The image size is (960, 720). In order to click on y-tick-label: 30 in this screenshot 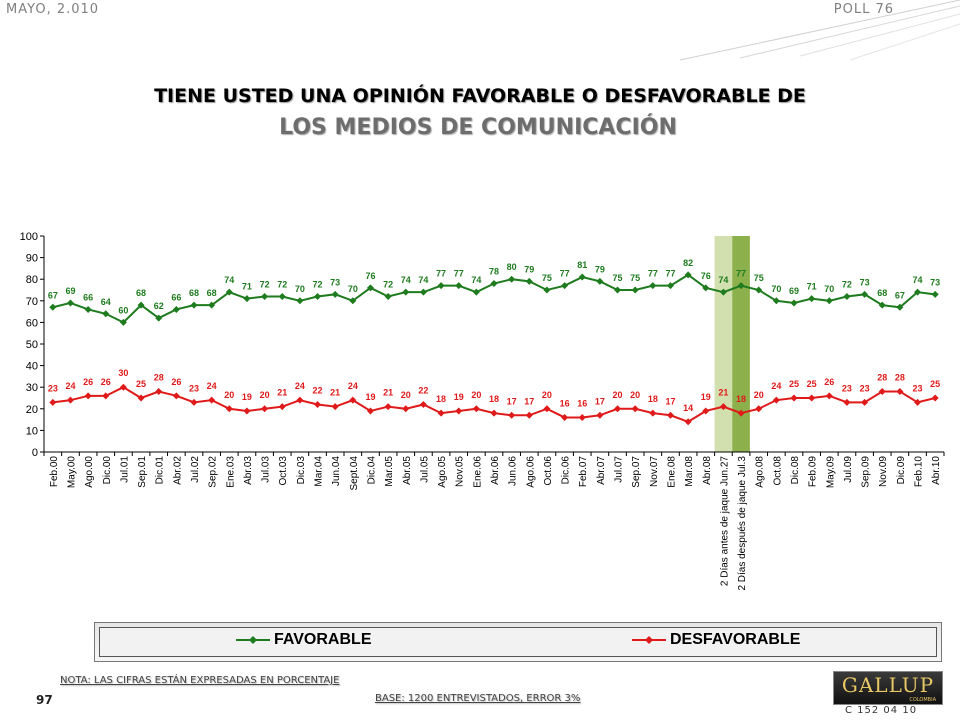, I will do `click(32, 388)`.